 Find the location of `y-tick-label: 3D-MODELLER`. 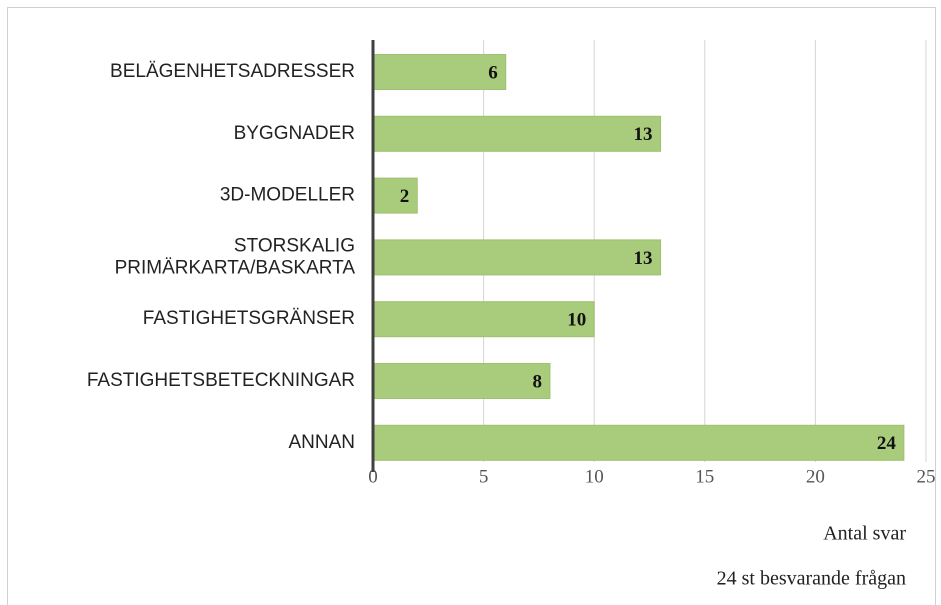

y-tick-label: 3D-MODELLER is located at coordinates (287, 195).